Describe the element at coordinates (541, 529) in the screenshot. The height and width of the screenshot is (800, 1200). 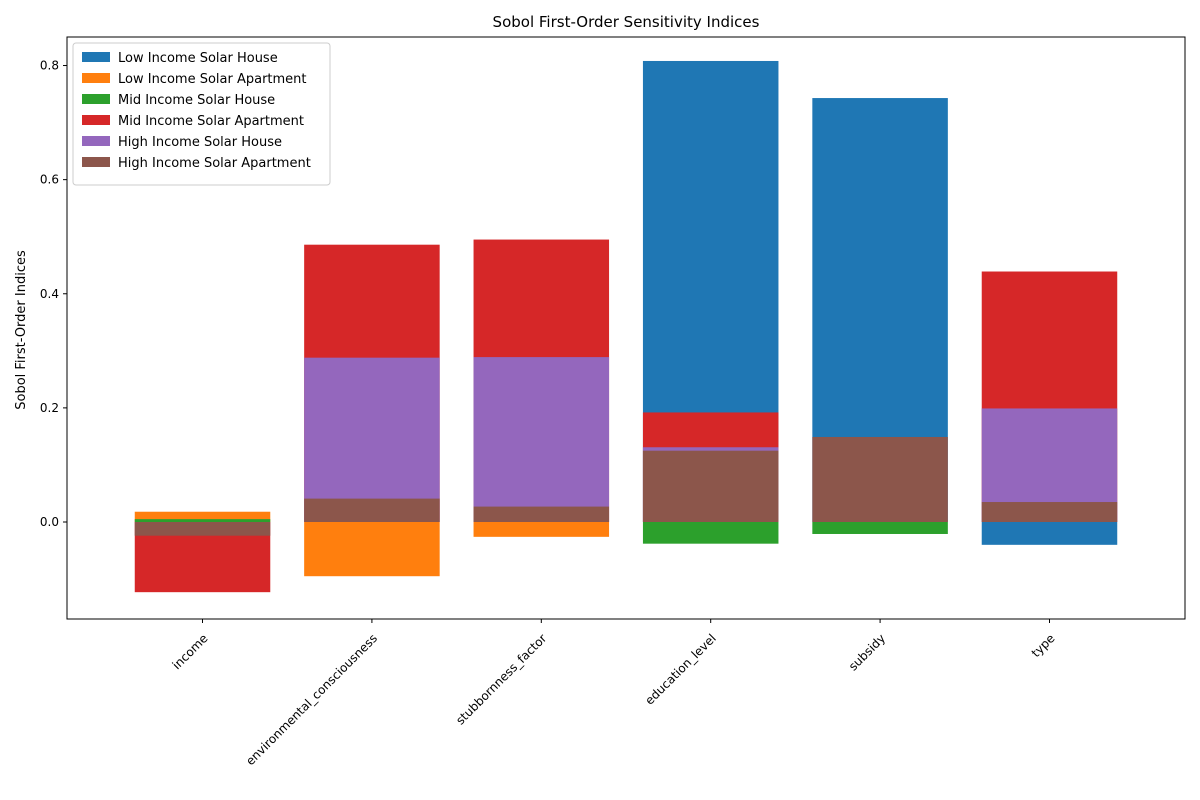
I see `bar-2-stubbornness_factor` at that location.